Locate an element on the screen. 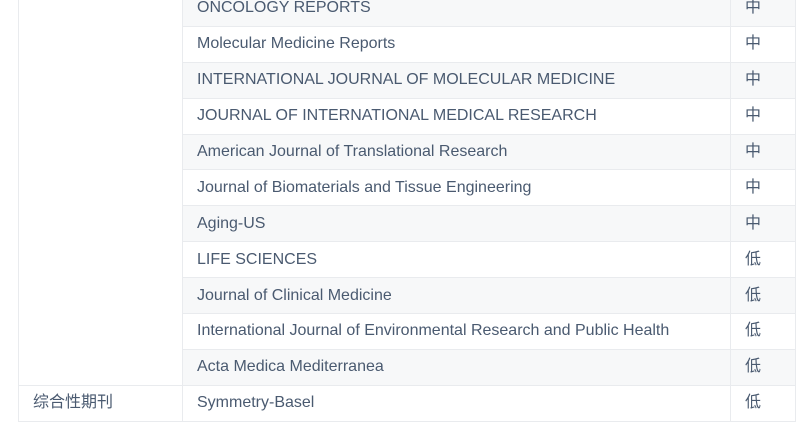  journal-name-cell: Molecular Medicine Reports is located at coordinates (457, 44).